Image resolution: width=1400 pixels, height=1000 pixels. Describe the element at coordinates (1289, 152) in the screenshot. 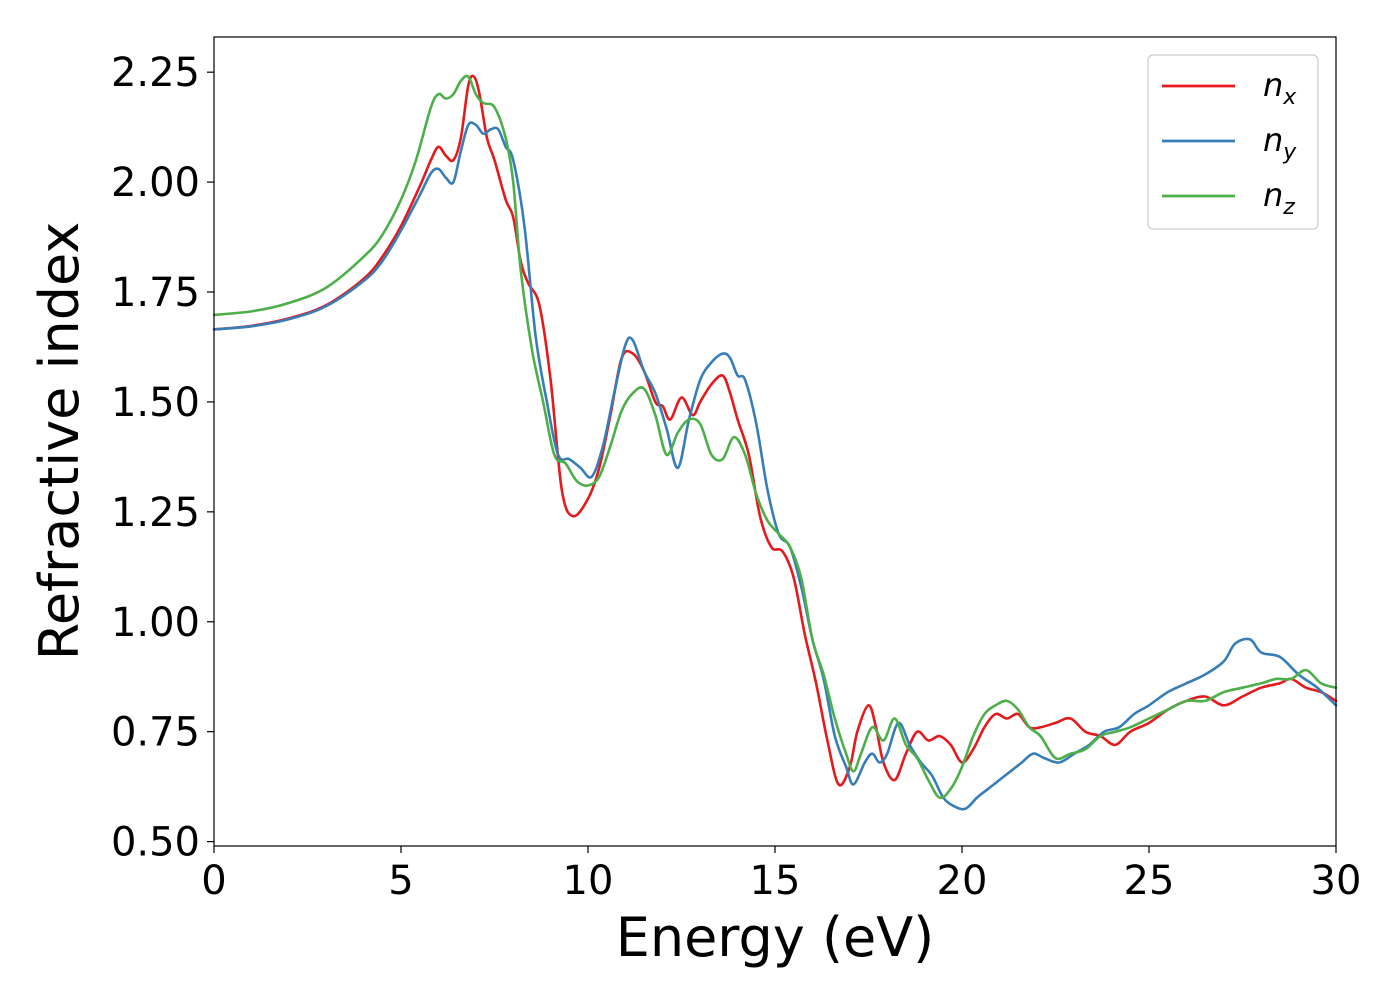

I see `legend-subscript: y` at that location.